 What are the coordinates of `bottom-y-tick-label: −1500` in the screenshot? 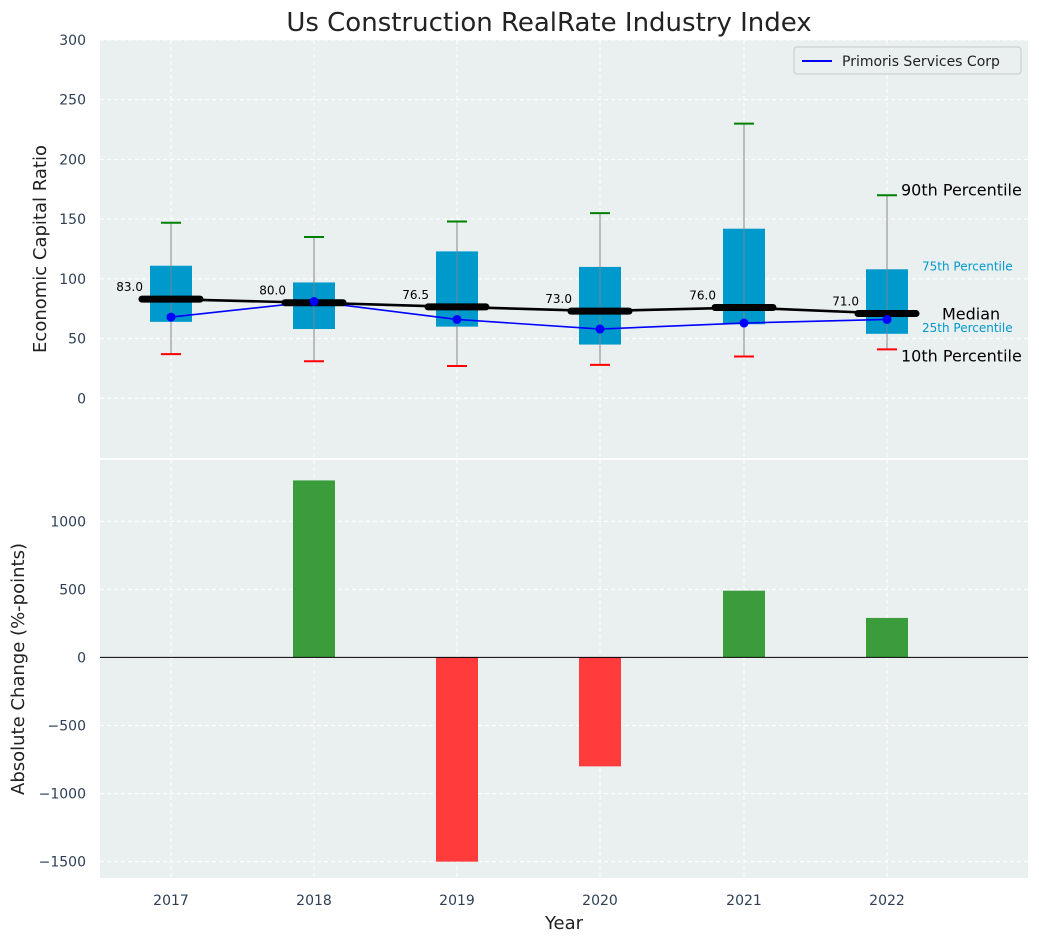 It's located at (62, 863).